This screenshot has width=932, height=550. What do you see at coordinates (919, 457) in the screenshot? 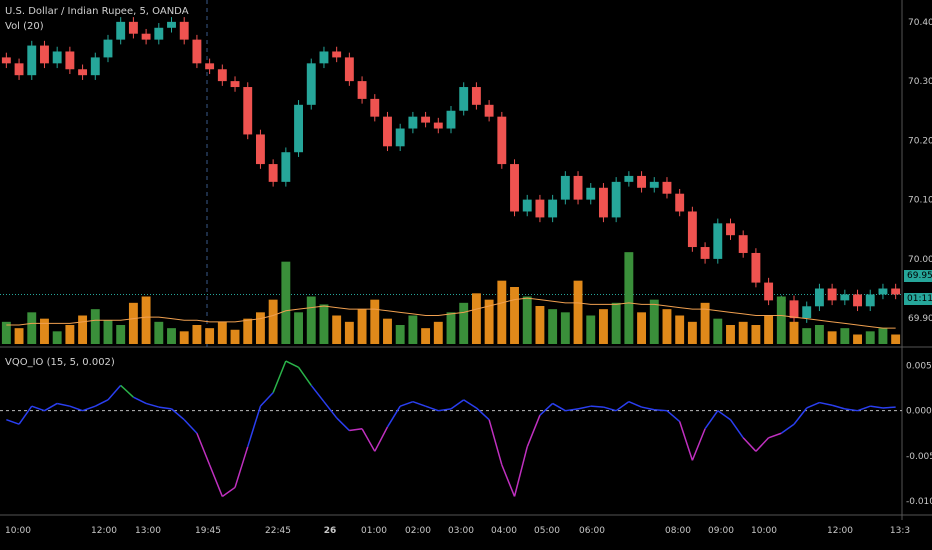
I see `indicator-tick-label: -0.005` at bounding box center [919, 457].